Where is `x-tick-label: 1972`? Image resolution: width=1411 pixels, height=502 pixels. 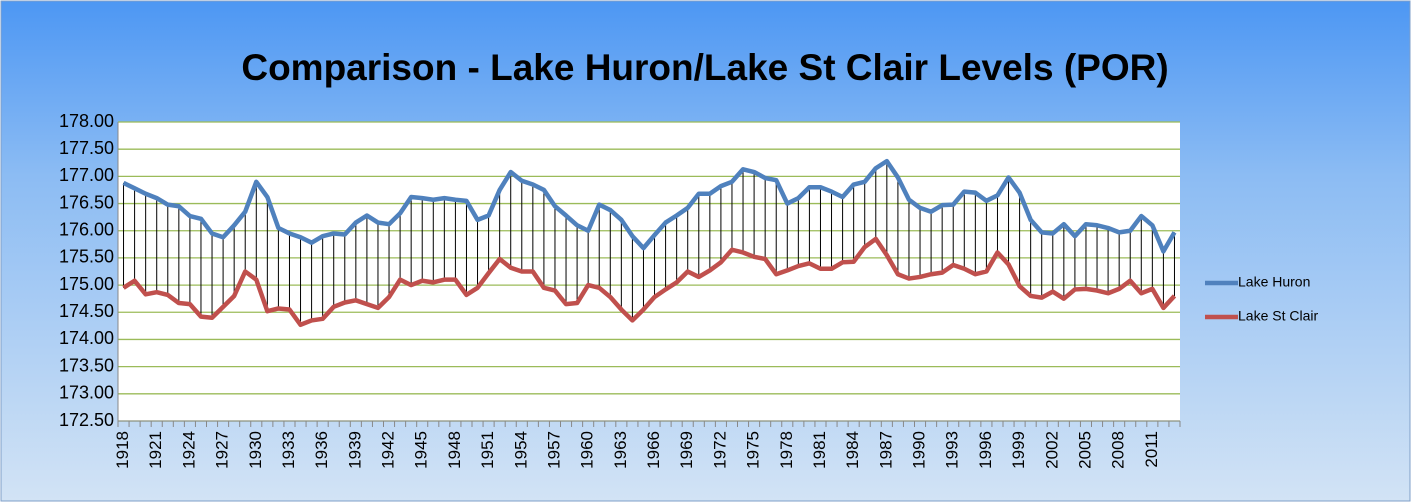
x-tick-label: 1972 is located at coordinates (719, 450).